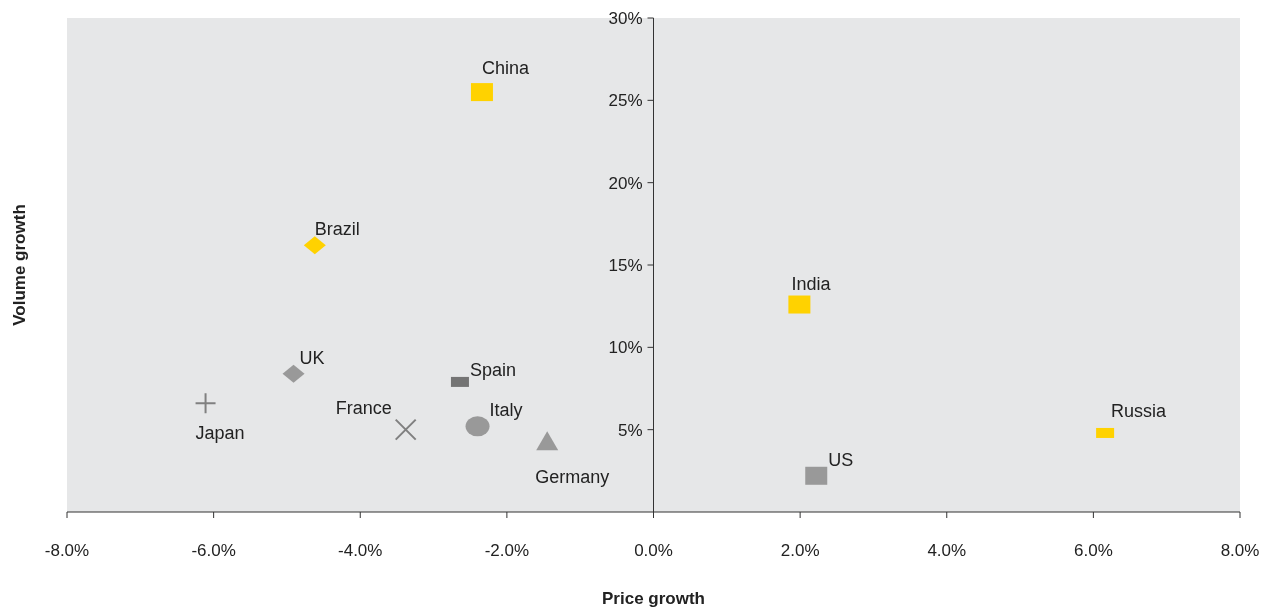 The image size is (1262, 614). Describe the element at coordinates (841, 459) in the screenshot. I see `series-label: US` at that location.